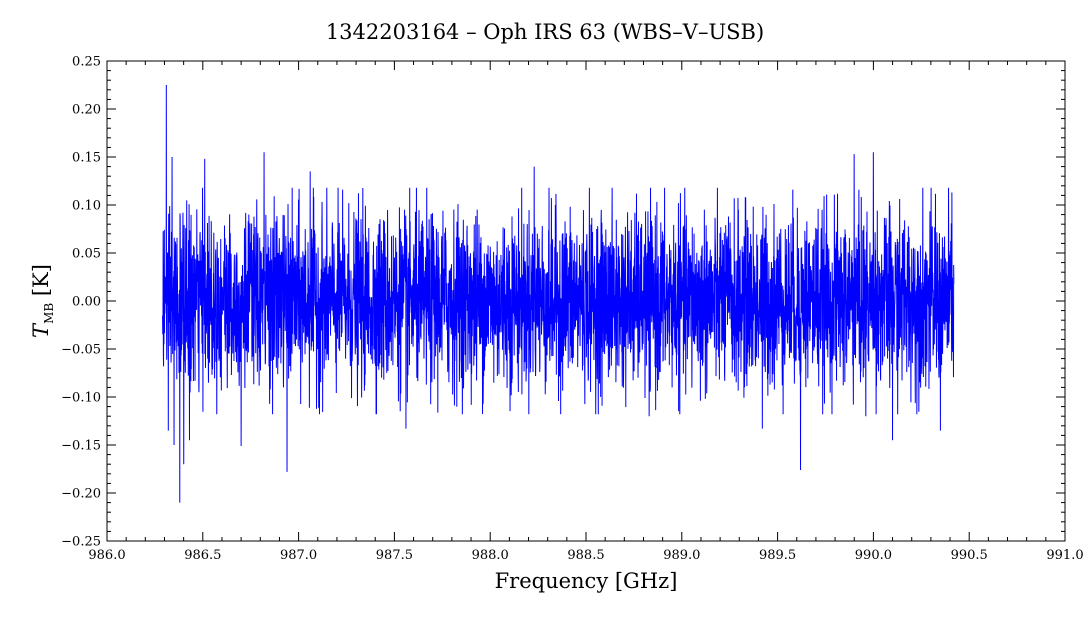  I want to click on x-tick-label: 987.5, so click(394, 555).